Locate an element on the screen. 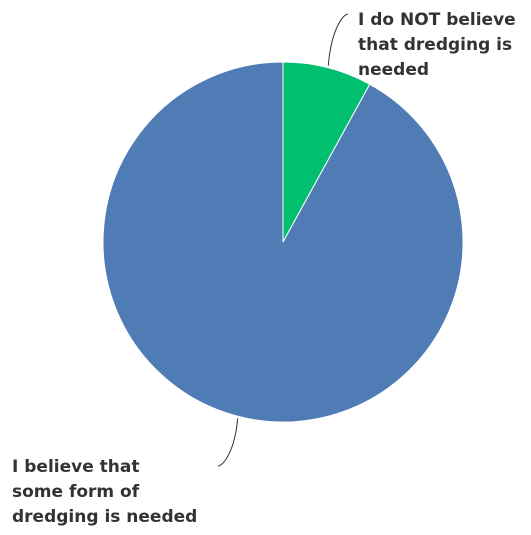  slice-label-not-needed-line-3: needed is located at coordinates (393, 70).